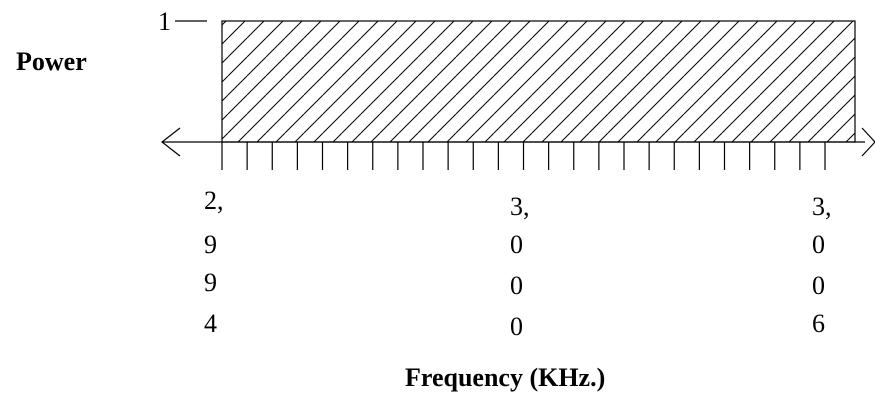 Image resolution: width=875 pixels, height=396 pixels. What do you see at coordinates (210, 282) in the screenshot?
I see `x-tick-2994-line3: 9` at bounding box center [210, 282].